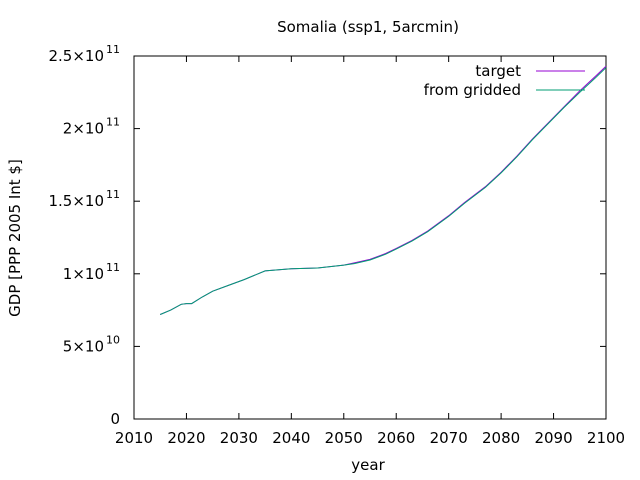 This screenshot has width=640, height=480. I want to click on x-tick-label: 2070, so click(449, 438).